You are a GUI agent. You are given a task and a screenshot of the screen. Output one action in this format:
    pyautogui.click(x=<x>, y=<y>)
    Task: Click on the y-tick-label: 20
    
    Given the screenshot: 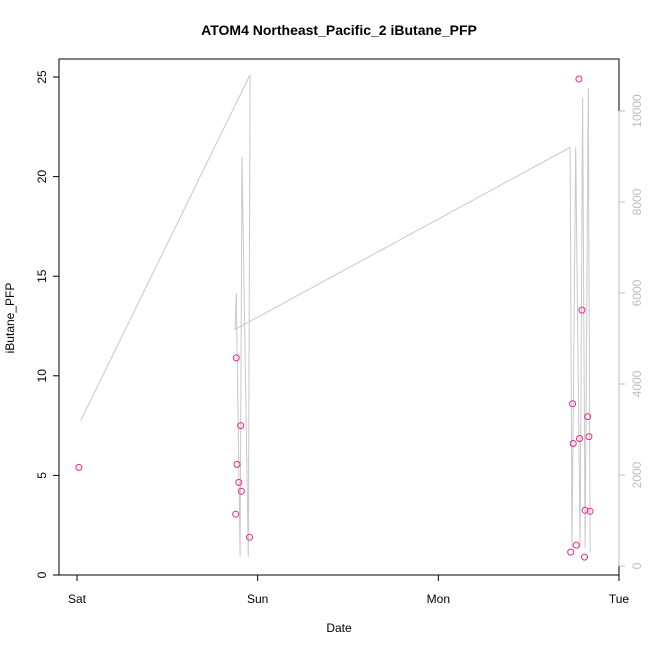 What is the action you would take?
    pyautogui.click(x=42, y=177)
    